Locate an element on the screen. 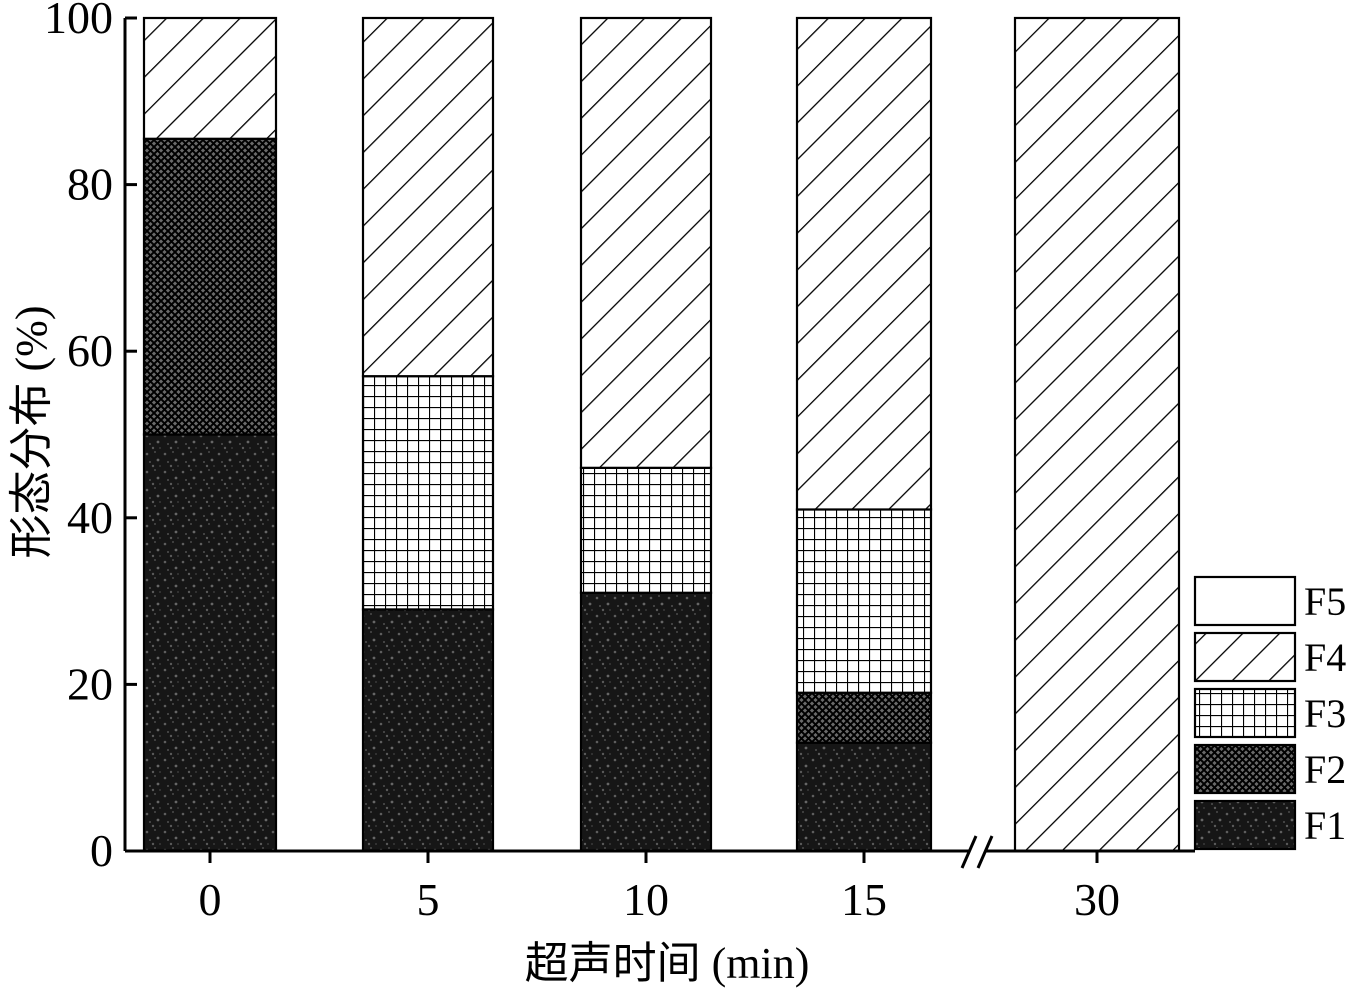  legend-label: F1 is located at coordinates (1325, 825).